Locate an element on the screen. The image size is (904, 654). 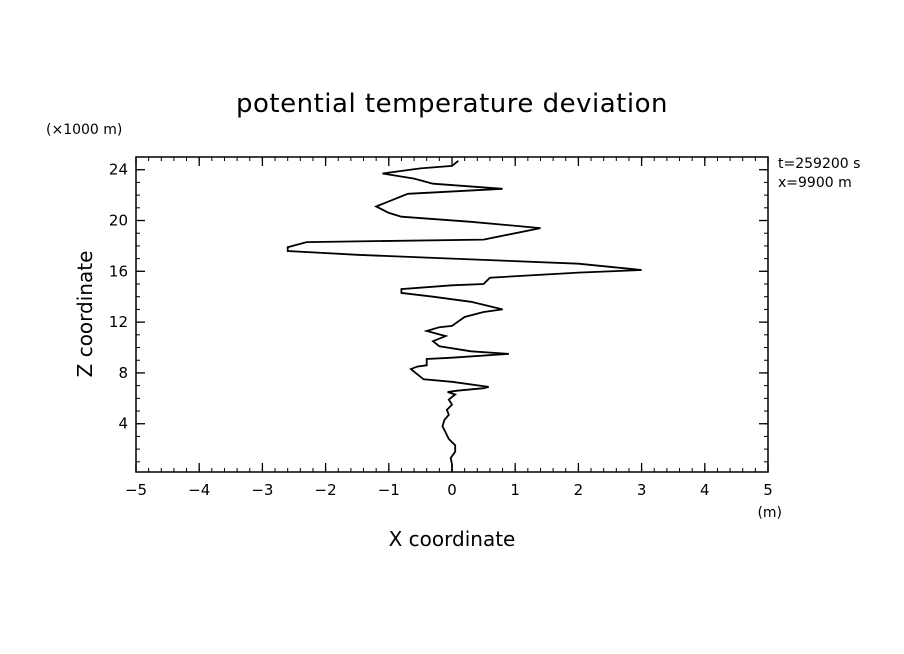
x-tick-label: −4 is located at coordinates (199, 490).